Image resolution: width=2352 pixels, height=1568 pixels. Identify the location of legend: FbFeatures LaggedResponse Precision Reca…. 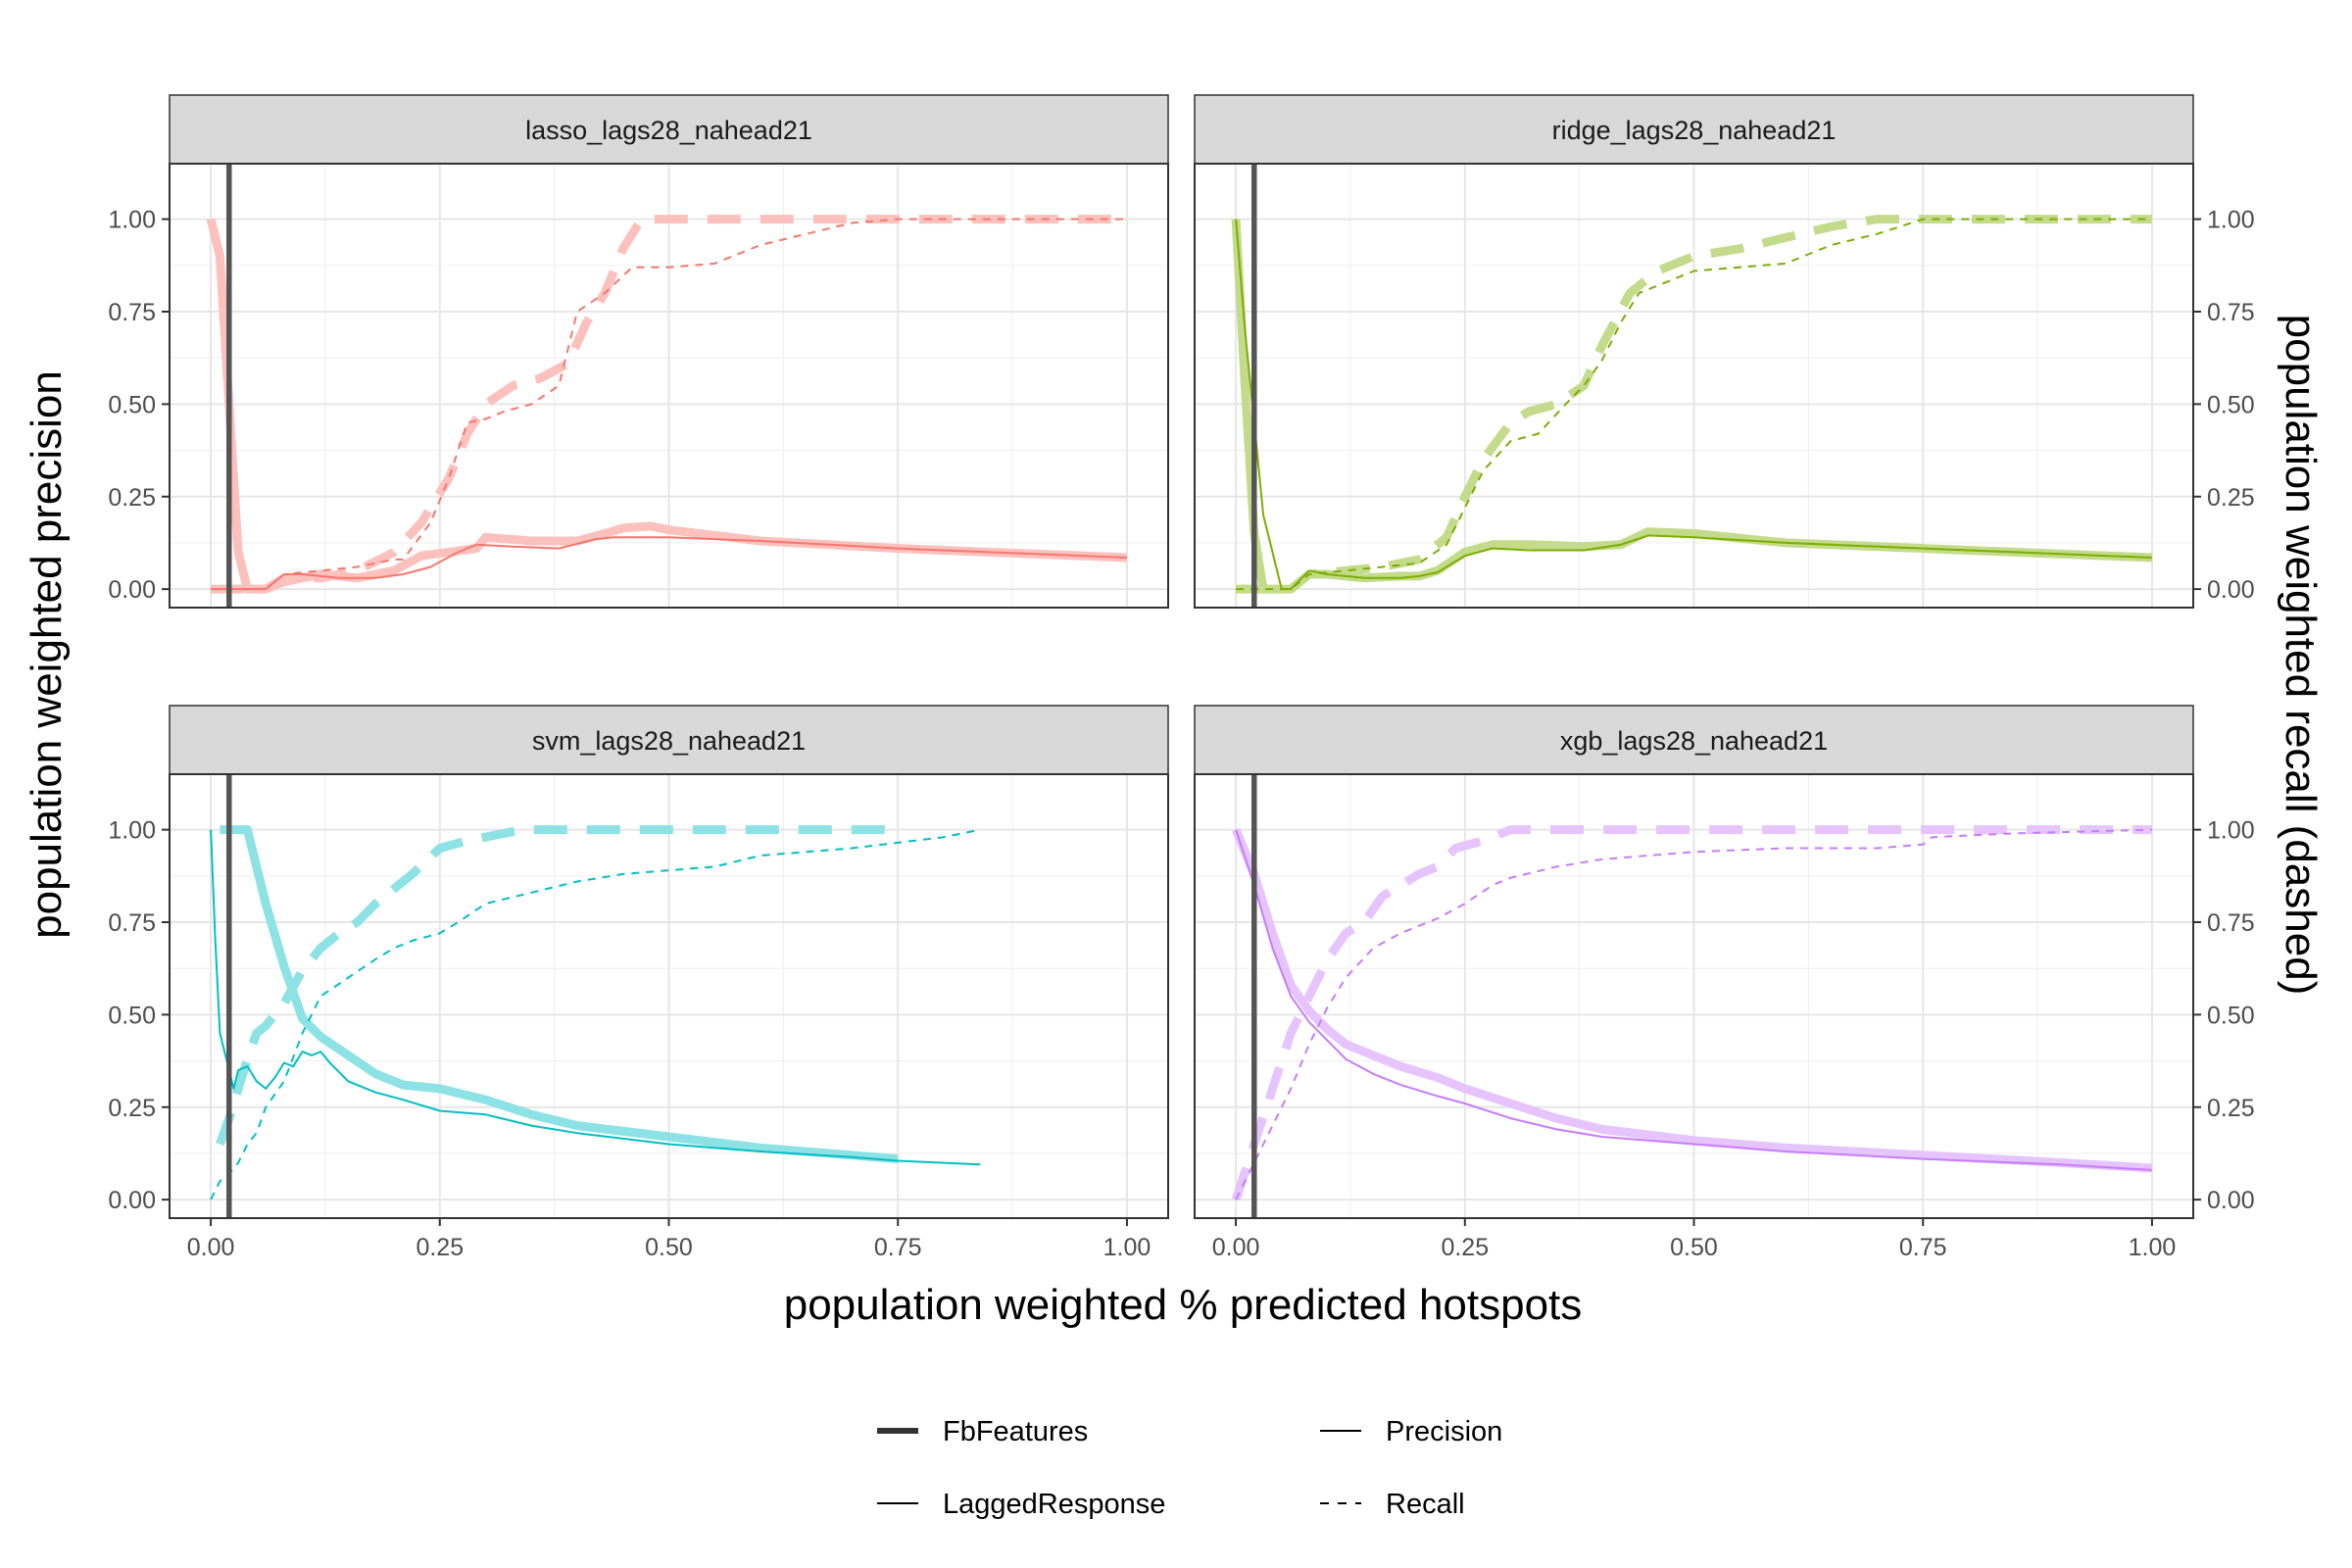
(1189, 1468).